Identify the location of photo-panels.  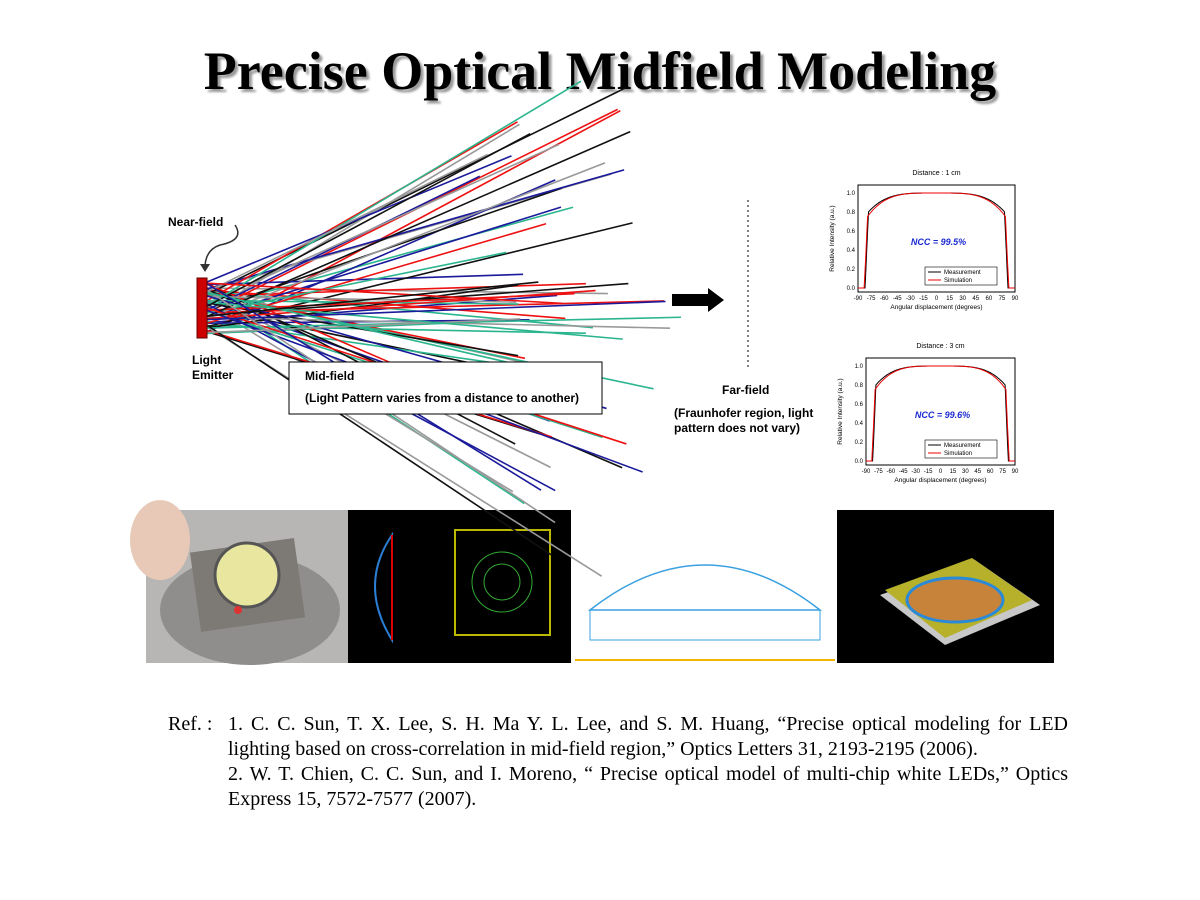
(592, 582).